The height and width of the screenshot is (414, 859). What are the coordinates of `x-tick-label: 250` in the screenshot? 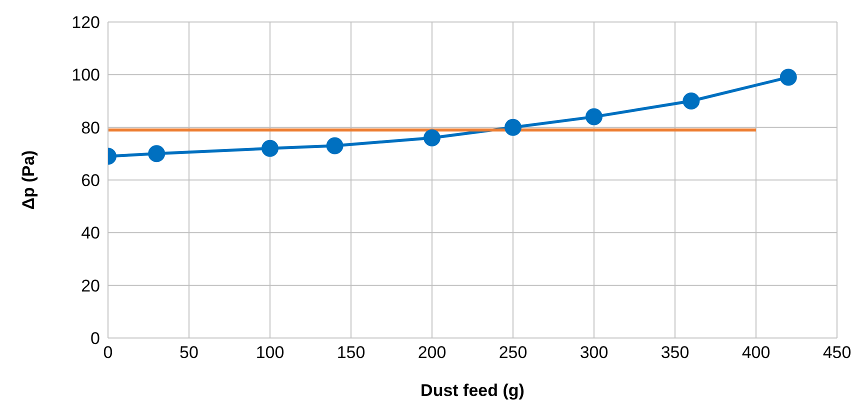 It's located at (513, 352).